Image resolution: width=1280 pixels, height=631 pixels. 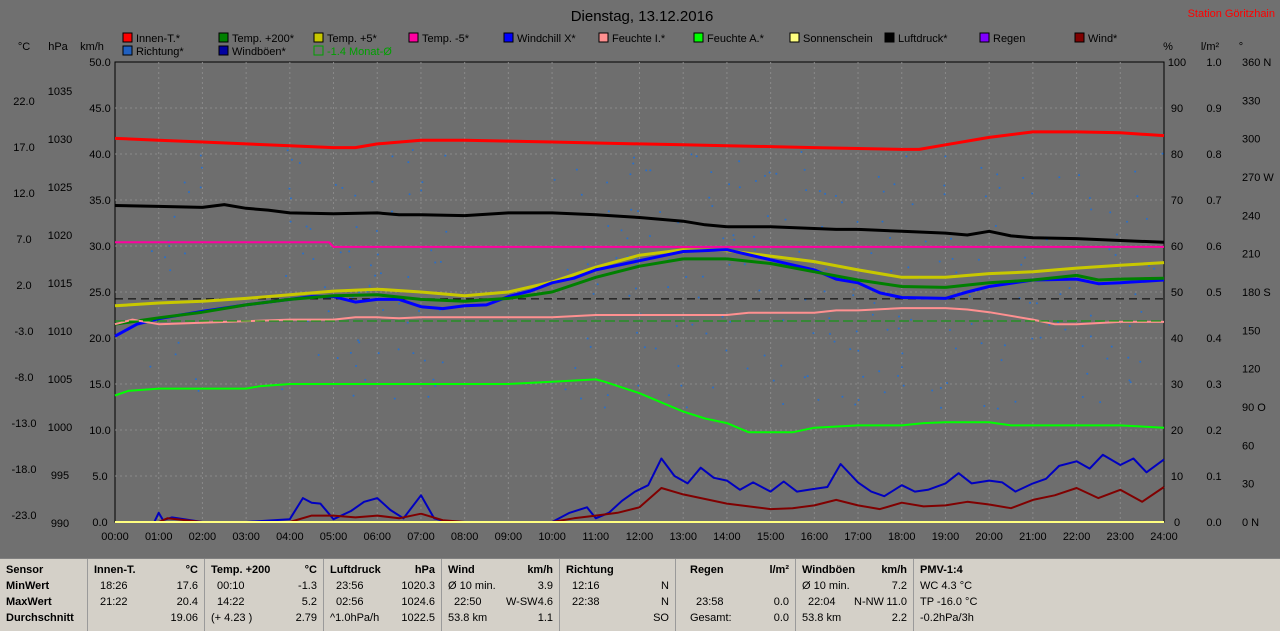 What do you see at coordinates (727, 537) in the screenshot?
I see `x-tick-label: 14:00` at bounding box center [727, 537].